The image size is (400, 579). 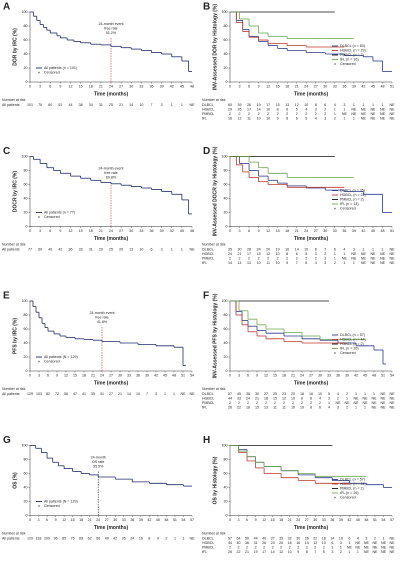 I want to click on risk-count: 36, so click(x=71, y=249).